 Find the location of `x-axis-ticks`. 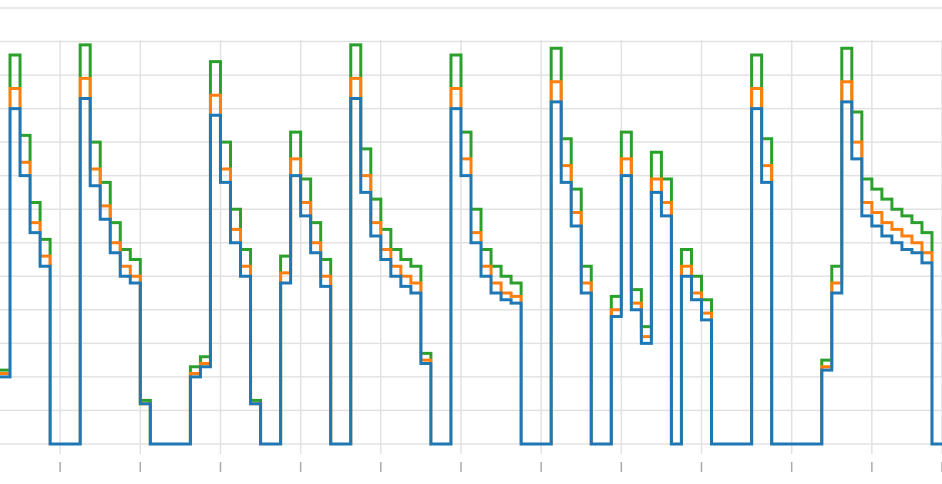

x-axis-ticks is located at coordinates (500, 467).